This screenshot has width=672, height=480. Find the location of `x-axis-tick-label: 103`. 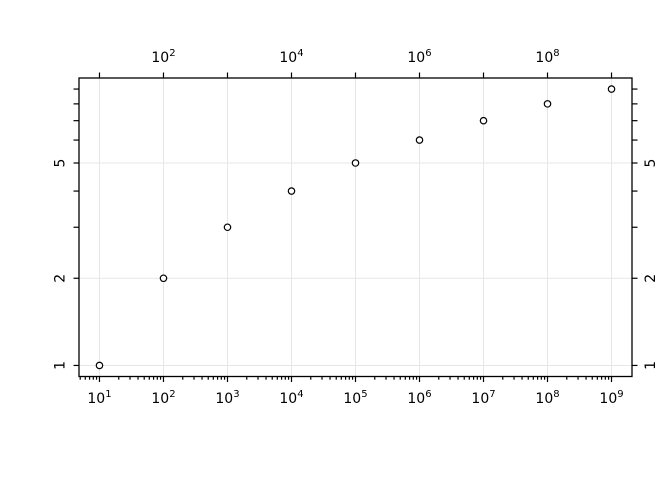

x-axis-tick-label: 103 is located at coordinates (227, 398).